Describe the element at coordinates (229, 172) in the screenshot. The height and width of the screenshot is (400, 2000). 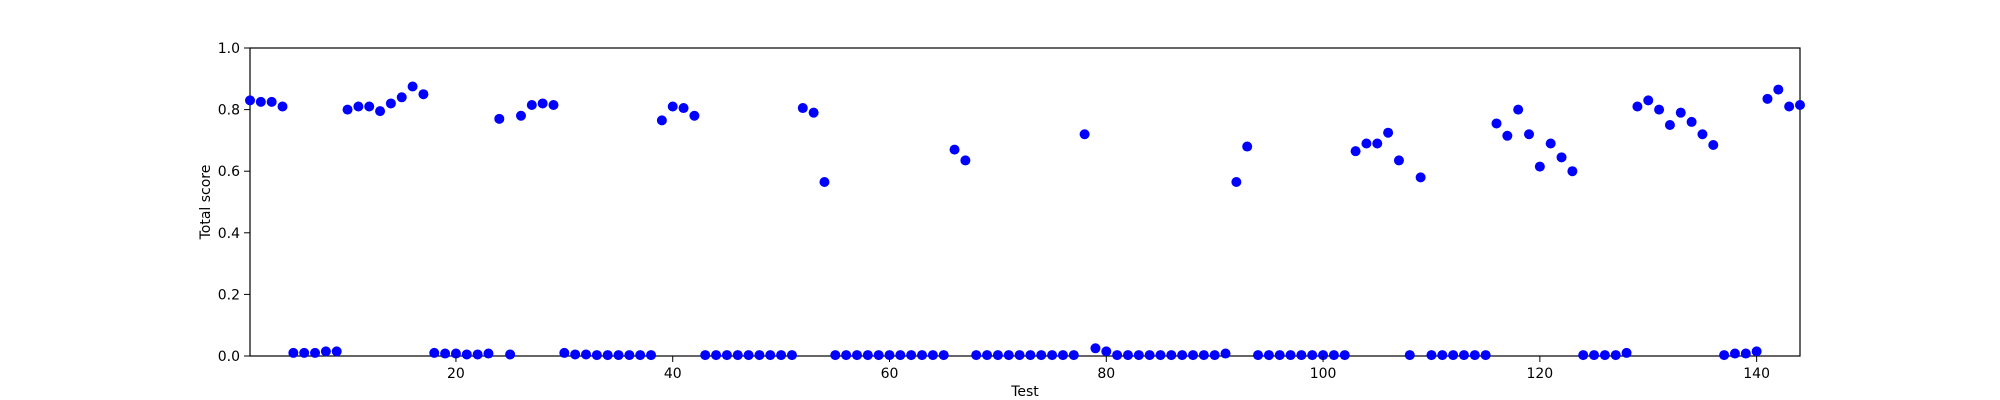
I see `y-tick-label: 0.6` at that location.